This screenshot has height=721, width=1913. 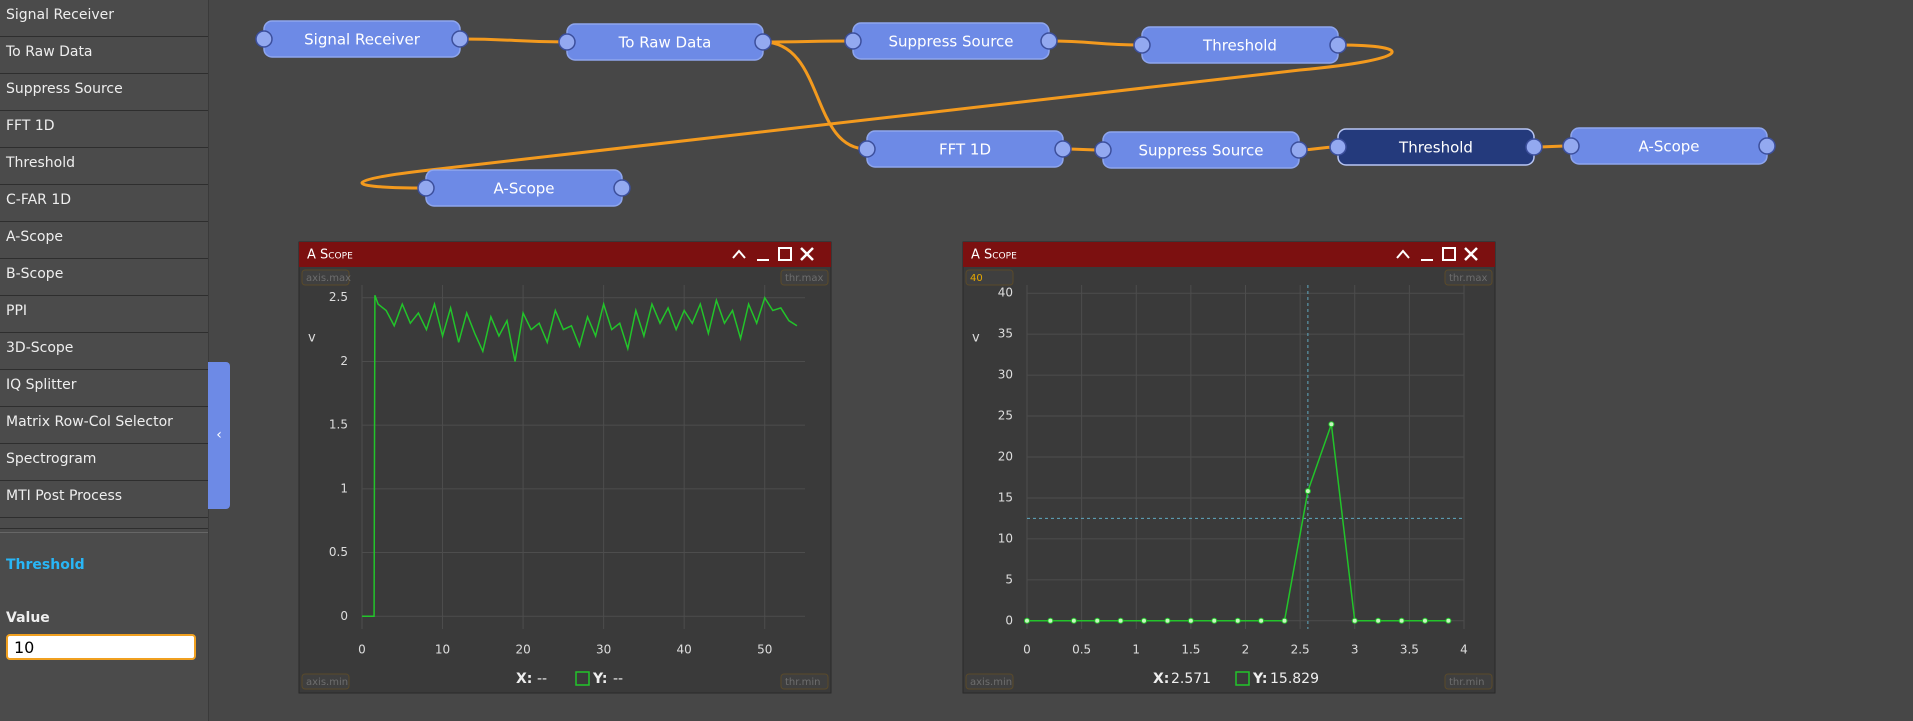 What do you see at coordinates (104, 425) in the screenshot?
I see `node-list-item: Matrix Row-Col Selector` at bounding box center [104, 425].